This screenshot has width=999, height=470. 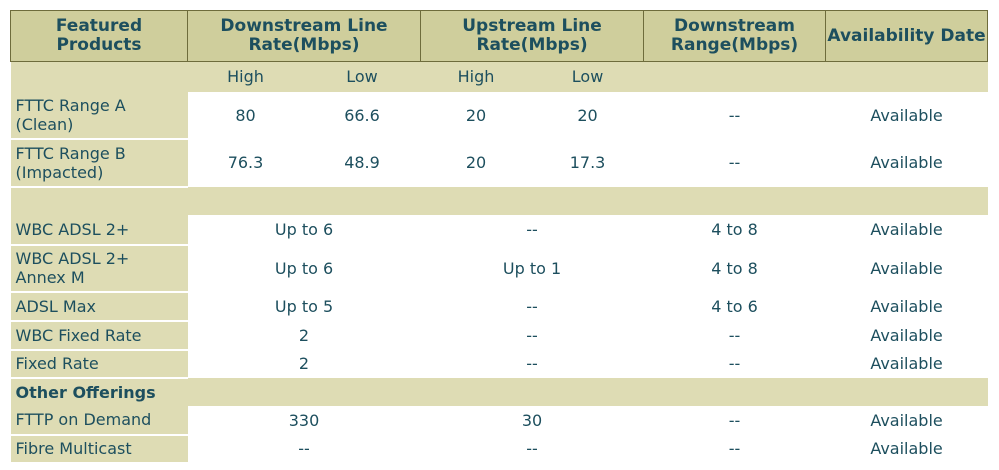 What do you see at coordinates (735, 36) in the screenshot?
I see `header-cell: Downstream Range(Mbps)` at bounding box center [735, 36].